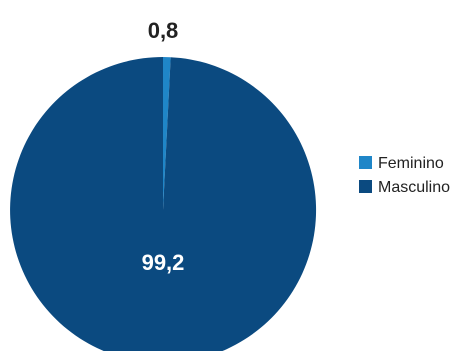 The height and width of the screenshot is (351, 453). I want to click on legend-label-masculino: Masculino, so click(414, 187).